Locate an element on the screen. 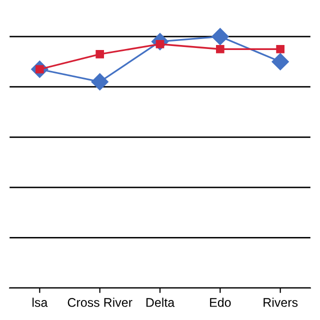 This screenshot has width=320, height=320. x-tick-label: Delta is located at coordinates (160, 302).